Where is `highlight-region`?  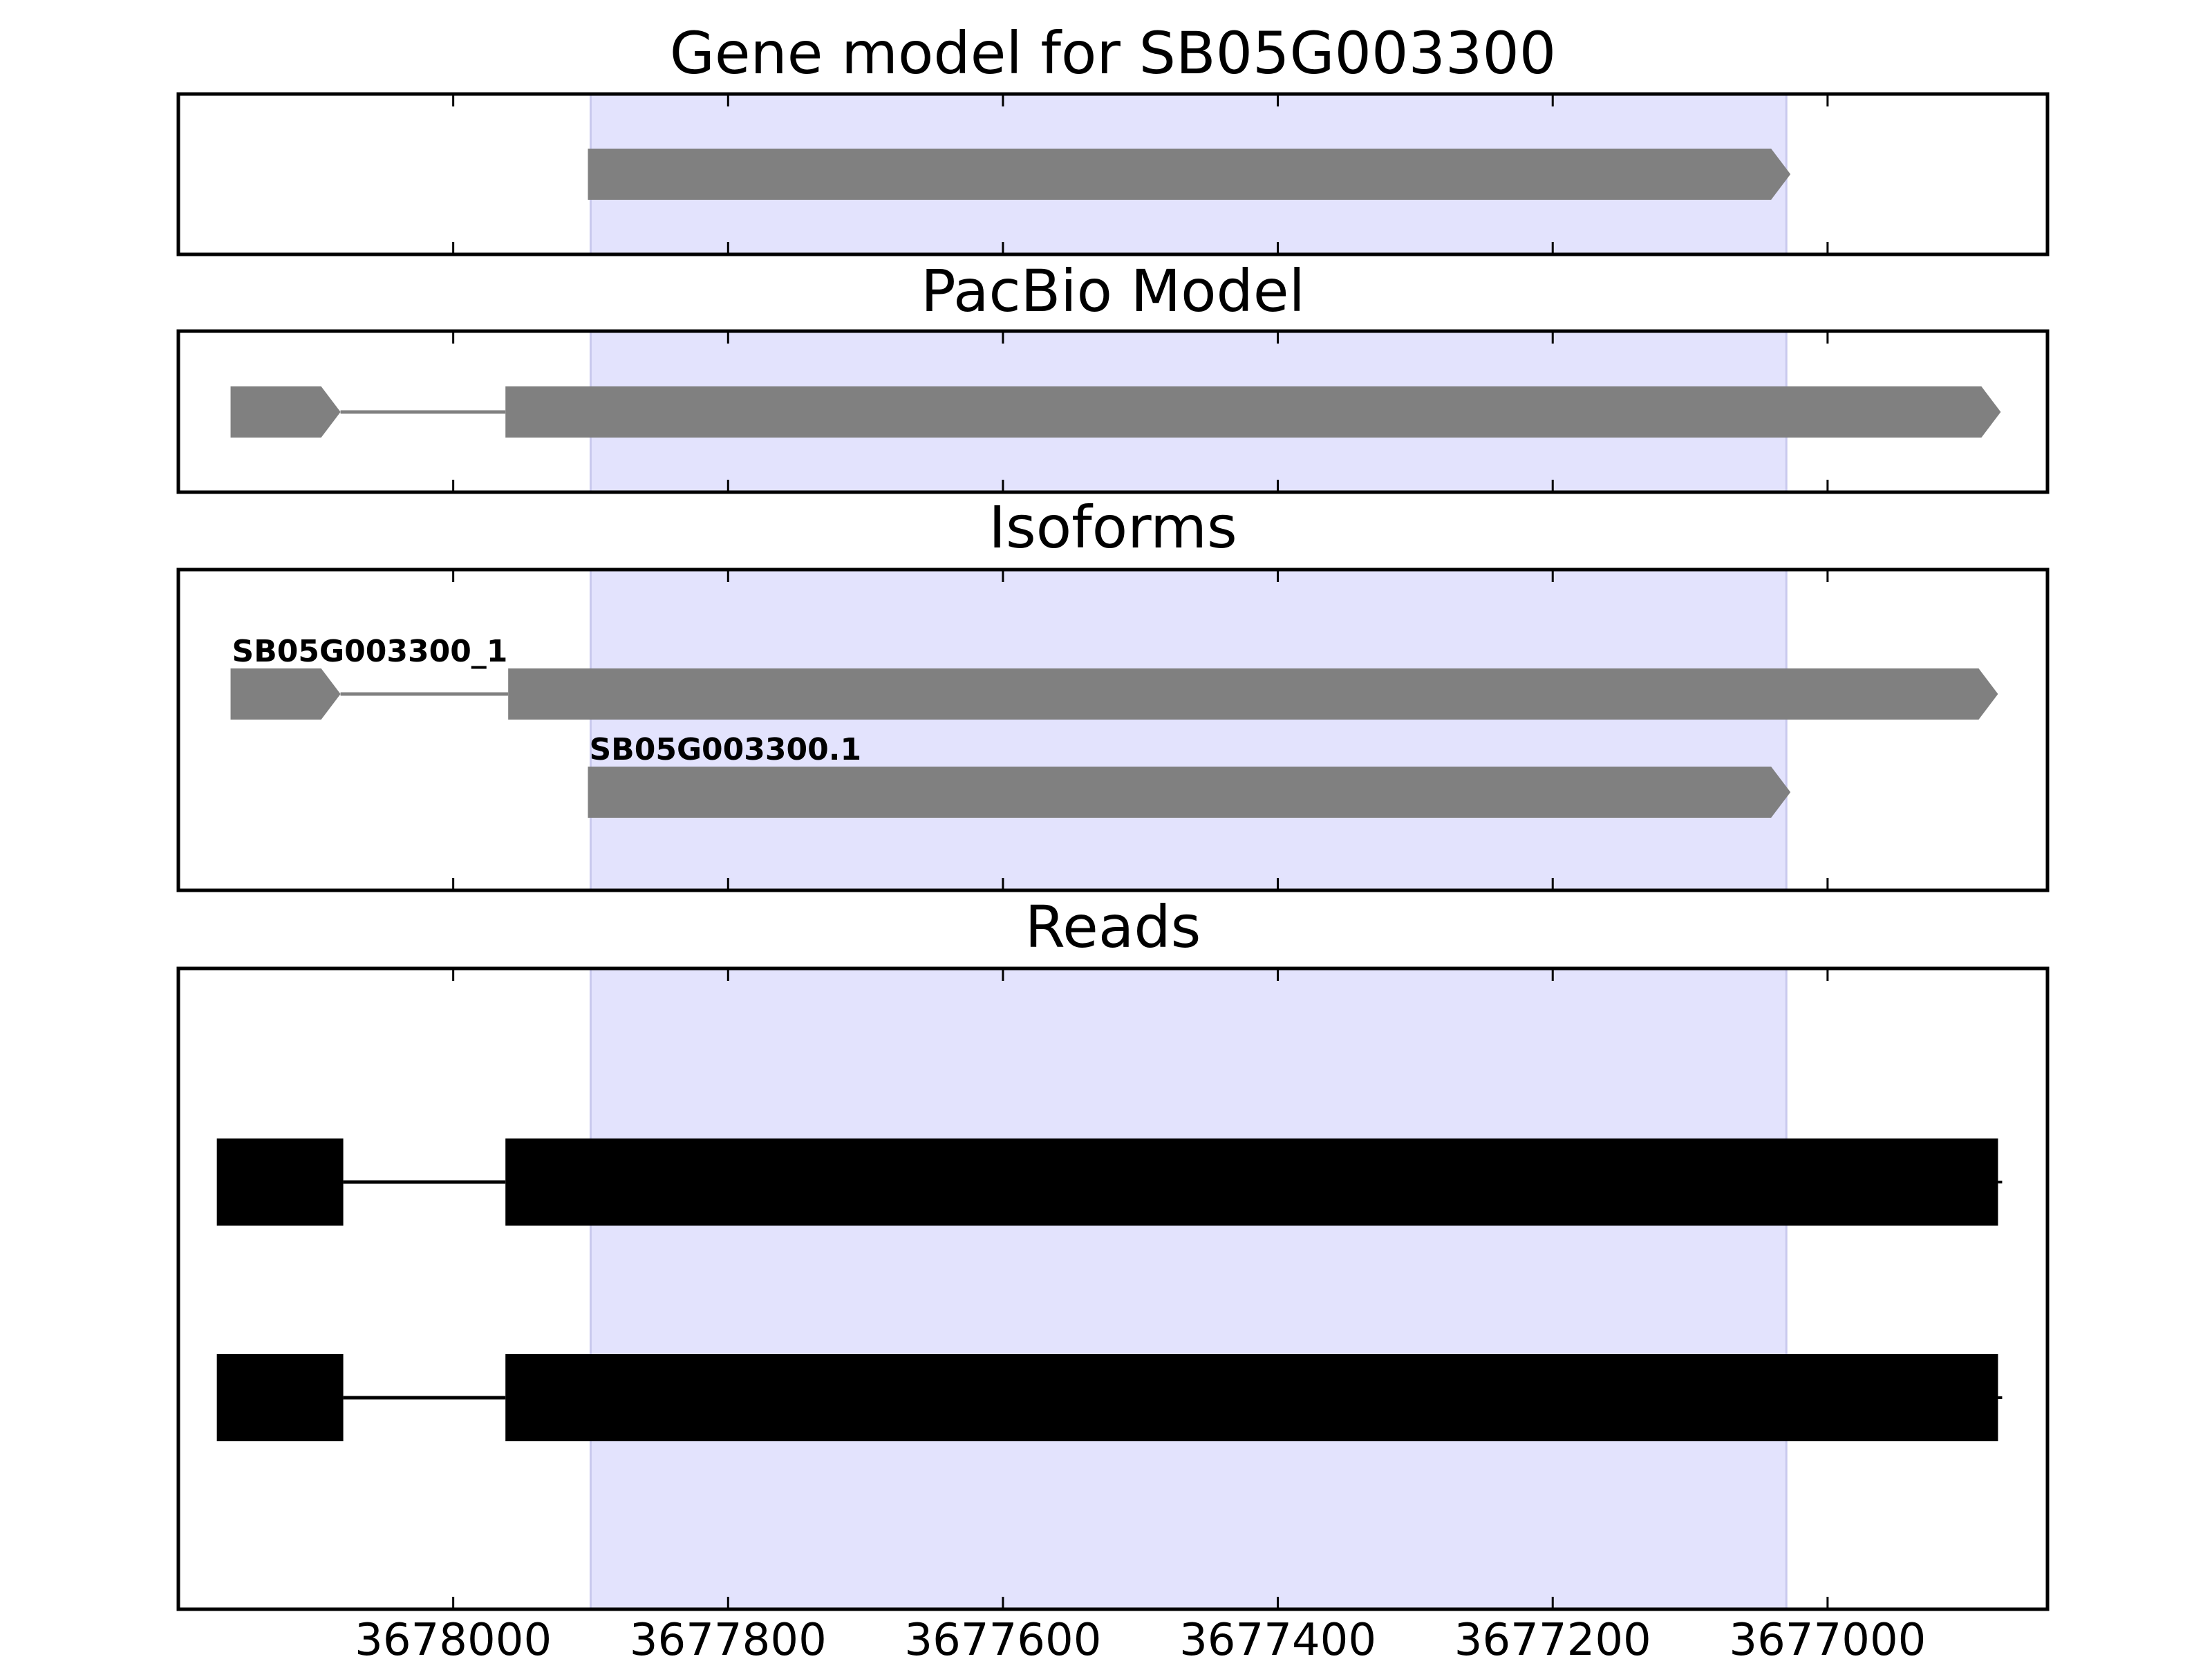
highlight-region is located at coordinates (1188, 730).